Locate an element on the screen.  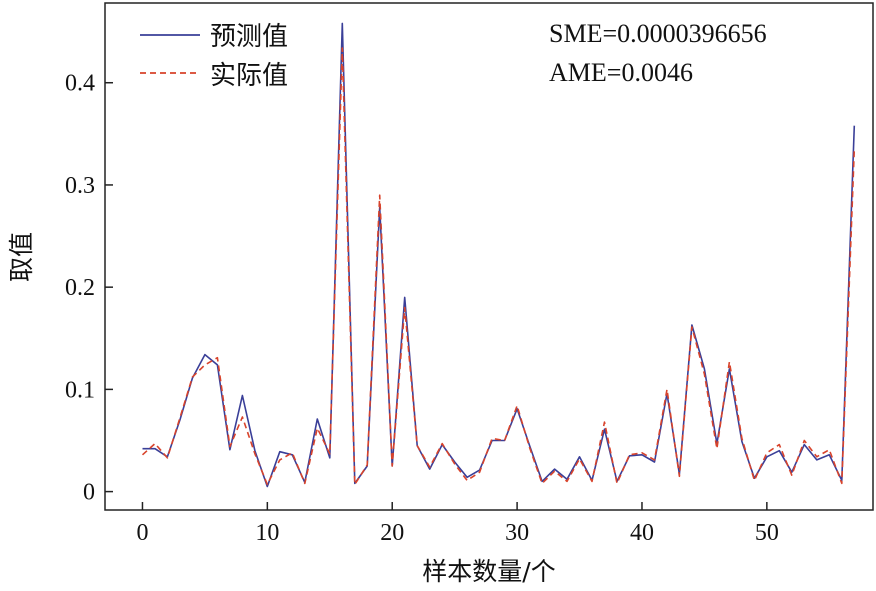
y-ticks: 0 0.1 0.2 0.3 0.4 is located at coordinates (89, 288).